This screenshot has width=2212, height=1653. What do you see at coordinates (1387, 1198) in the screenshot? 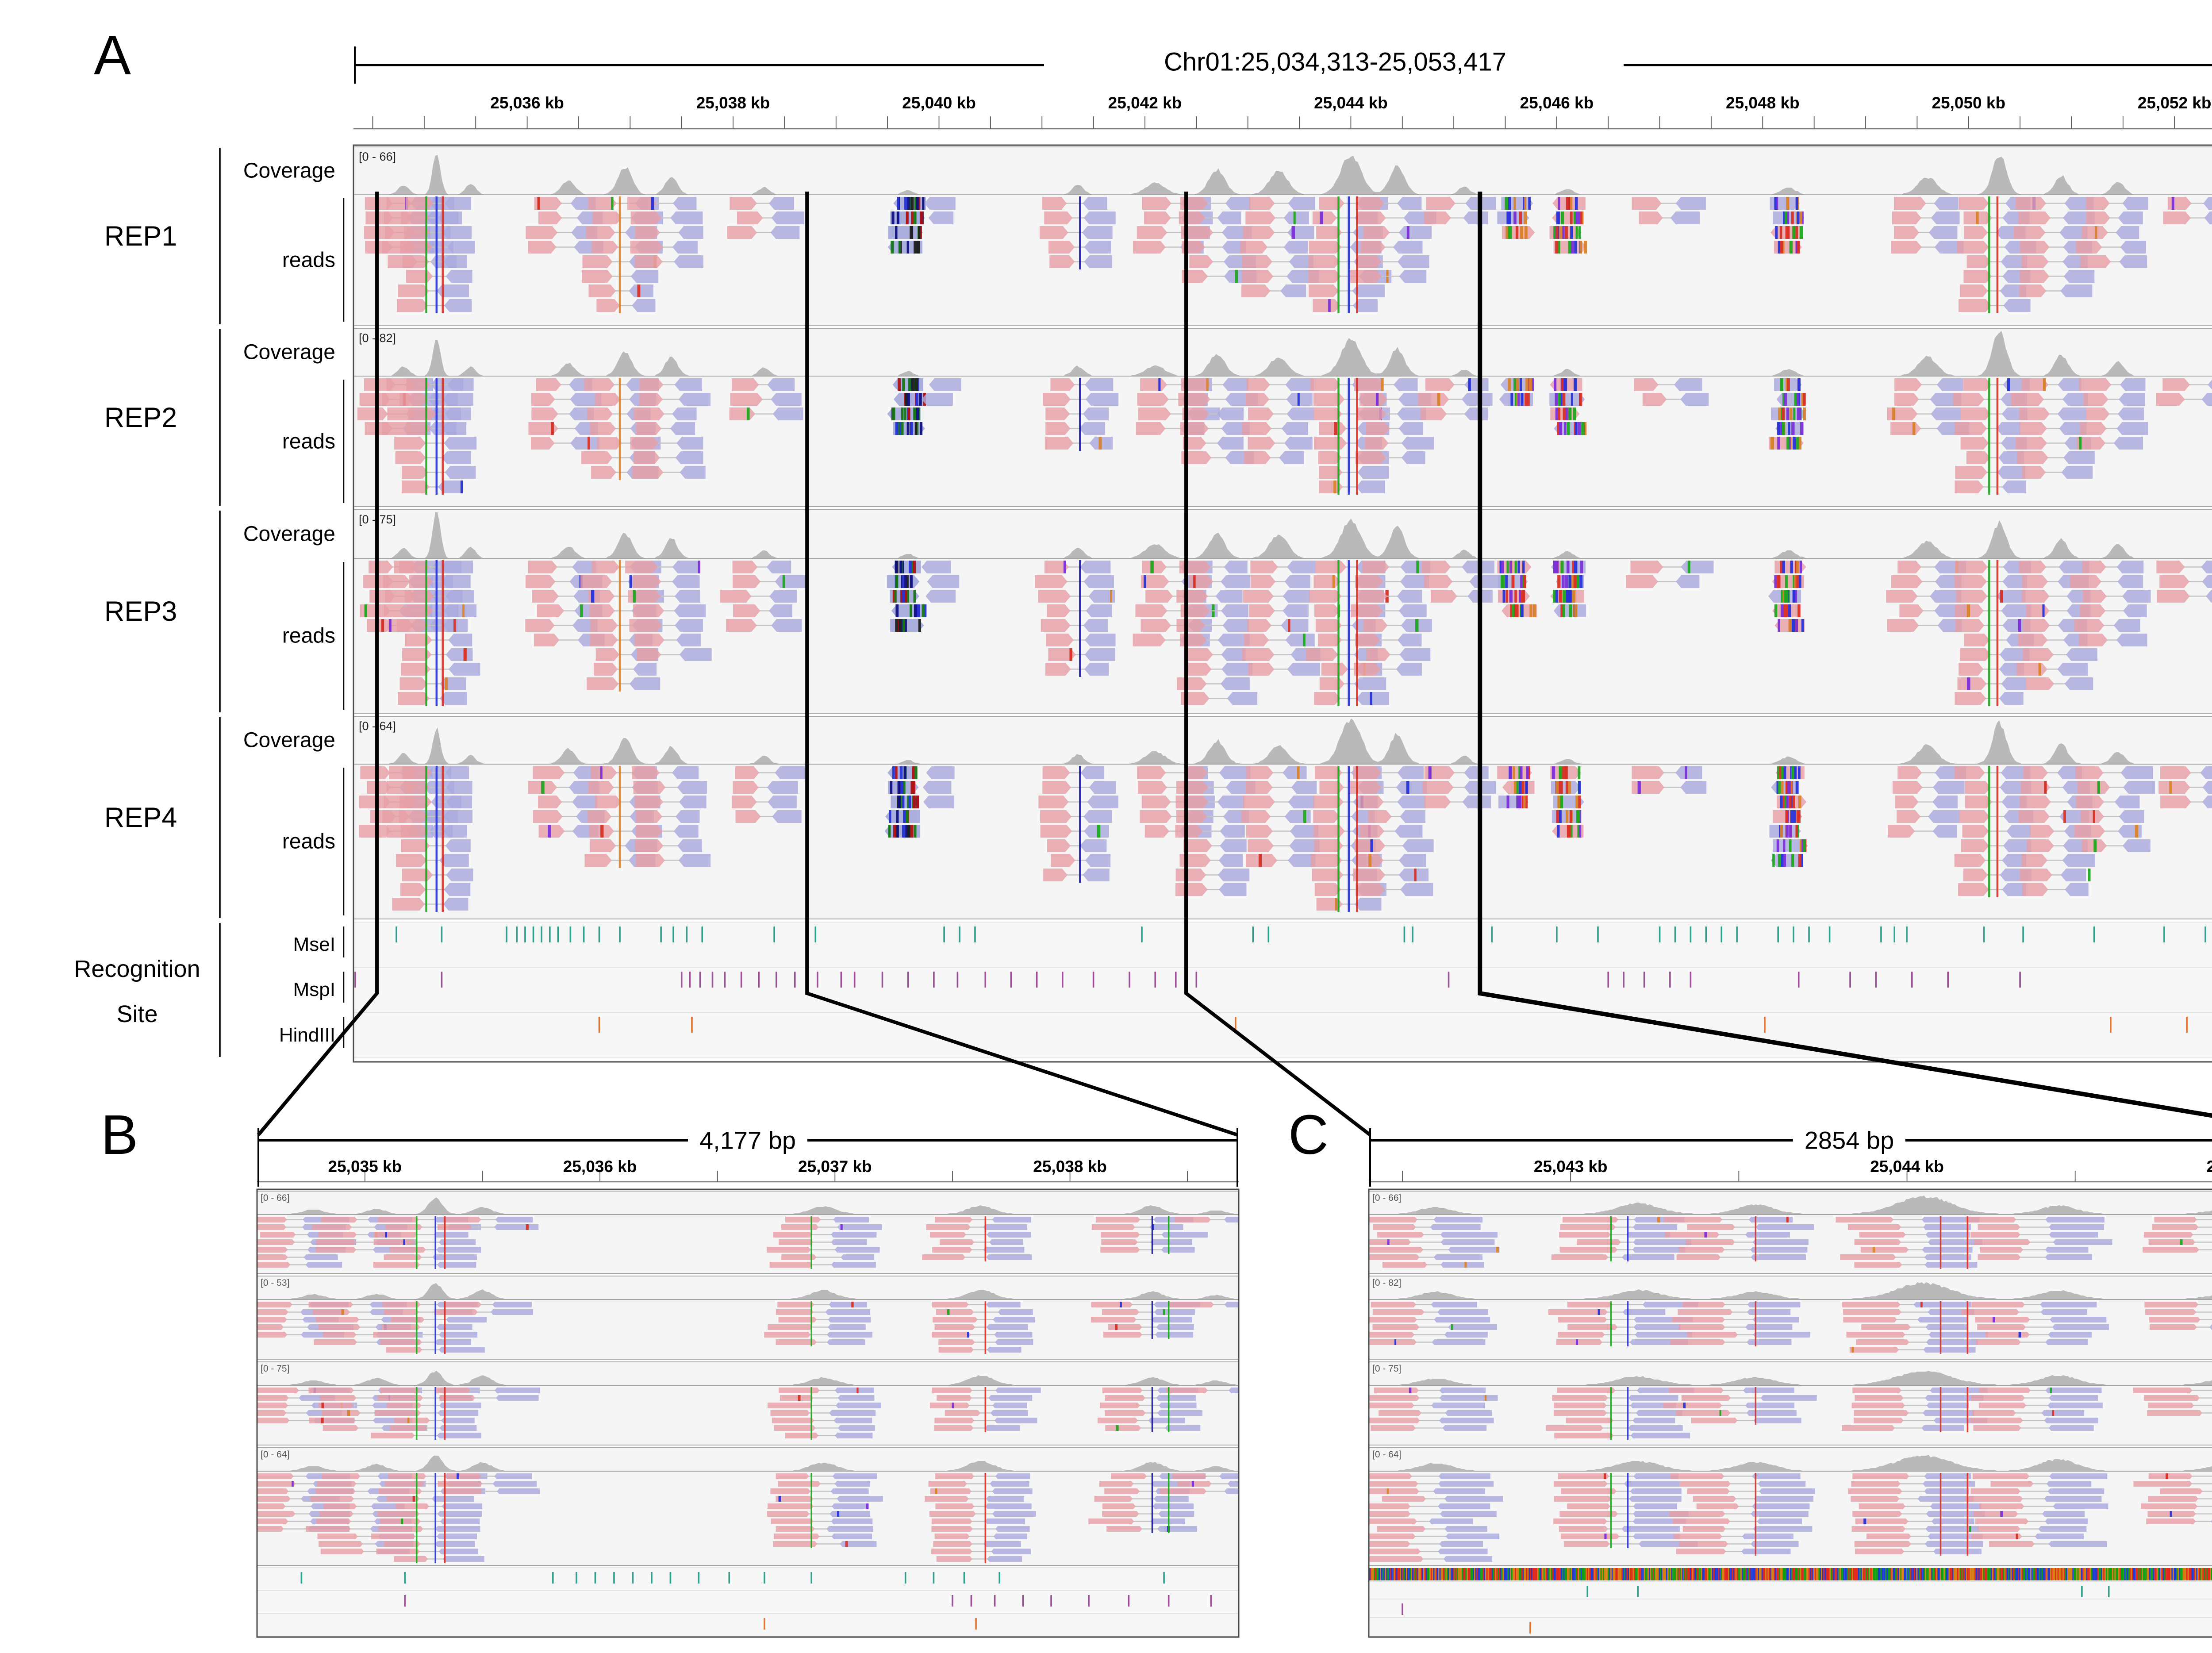
I see `panel-c-range-label: [0 - 66]` at bounding box center [1387, 1198].